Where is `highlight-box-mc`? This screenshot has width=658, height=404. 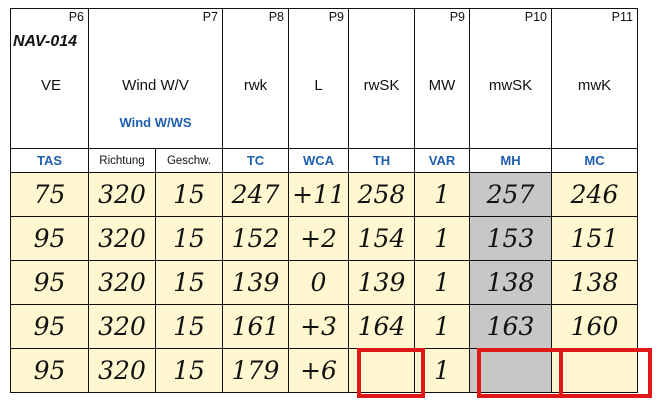 highlight-box-mc is located at coordinates (605, 373).